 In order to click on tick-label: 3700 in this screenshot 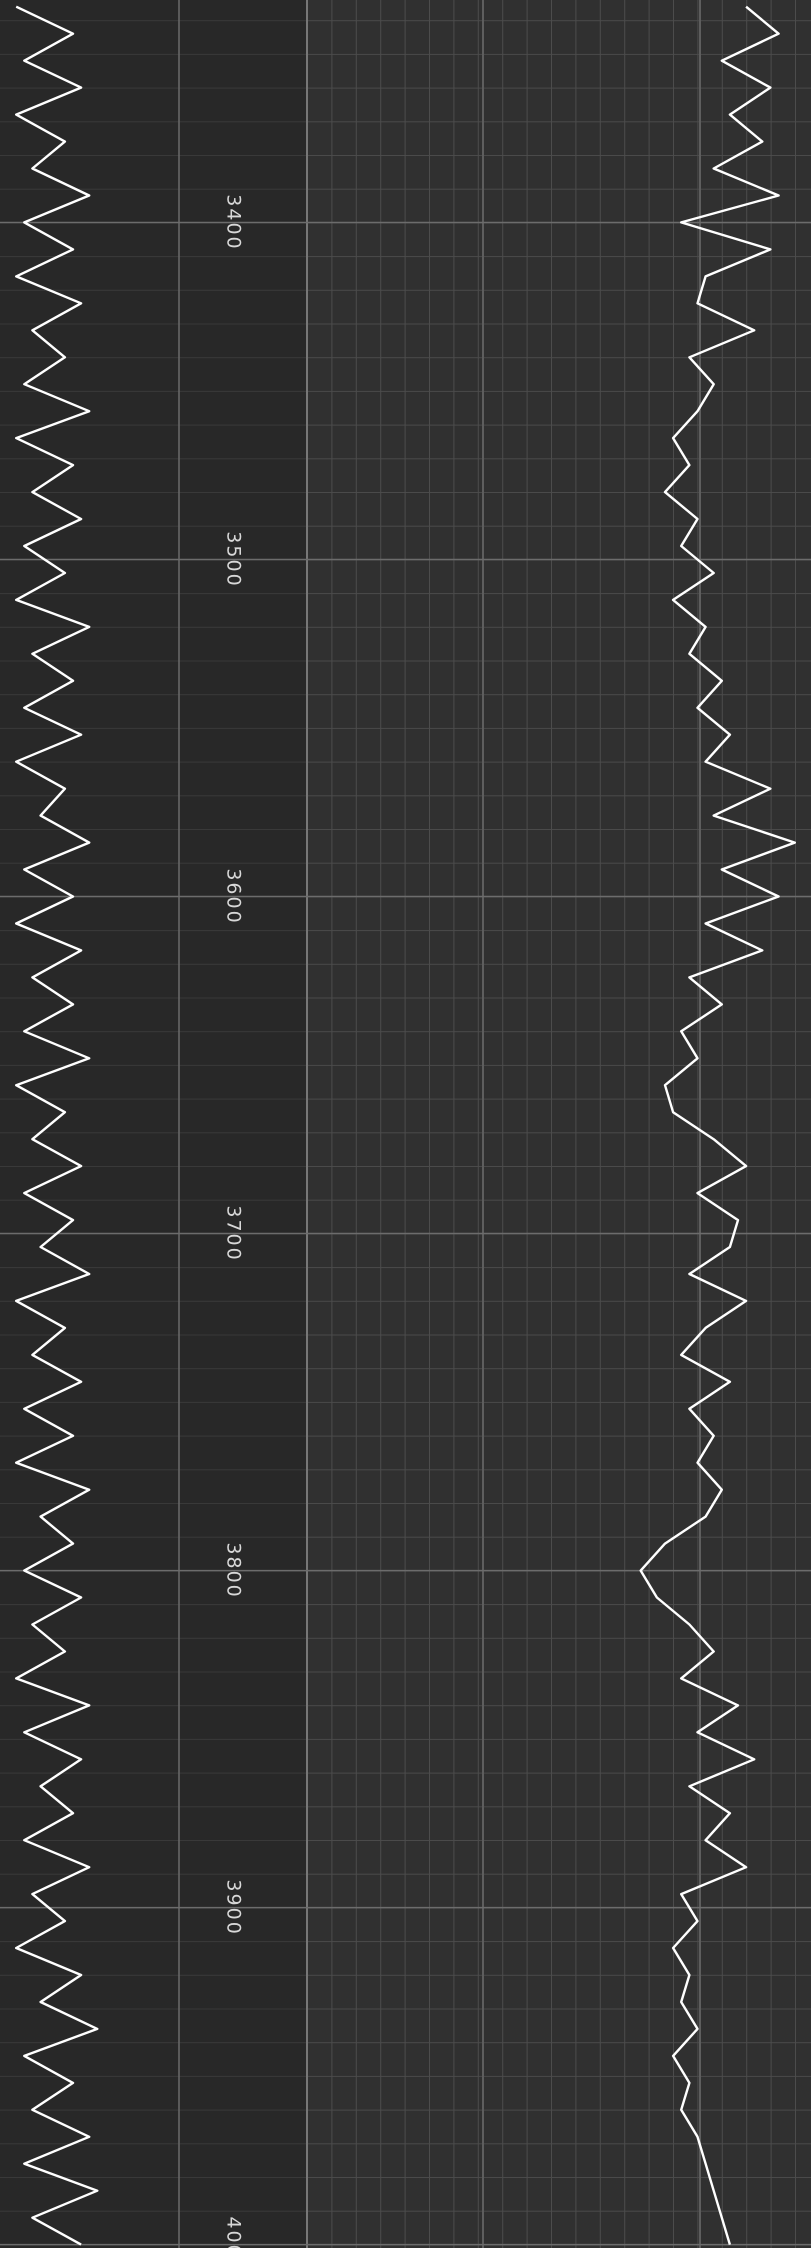, I will do `click(234, 1233)`.